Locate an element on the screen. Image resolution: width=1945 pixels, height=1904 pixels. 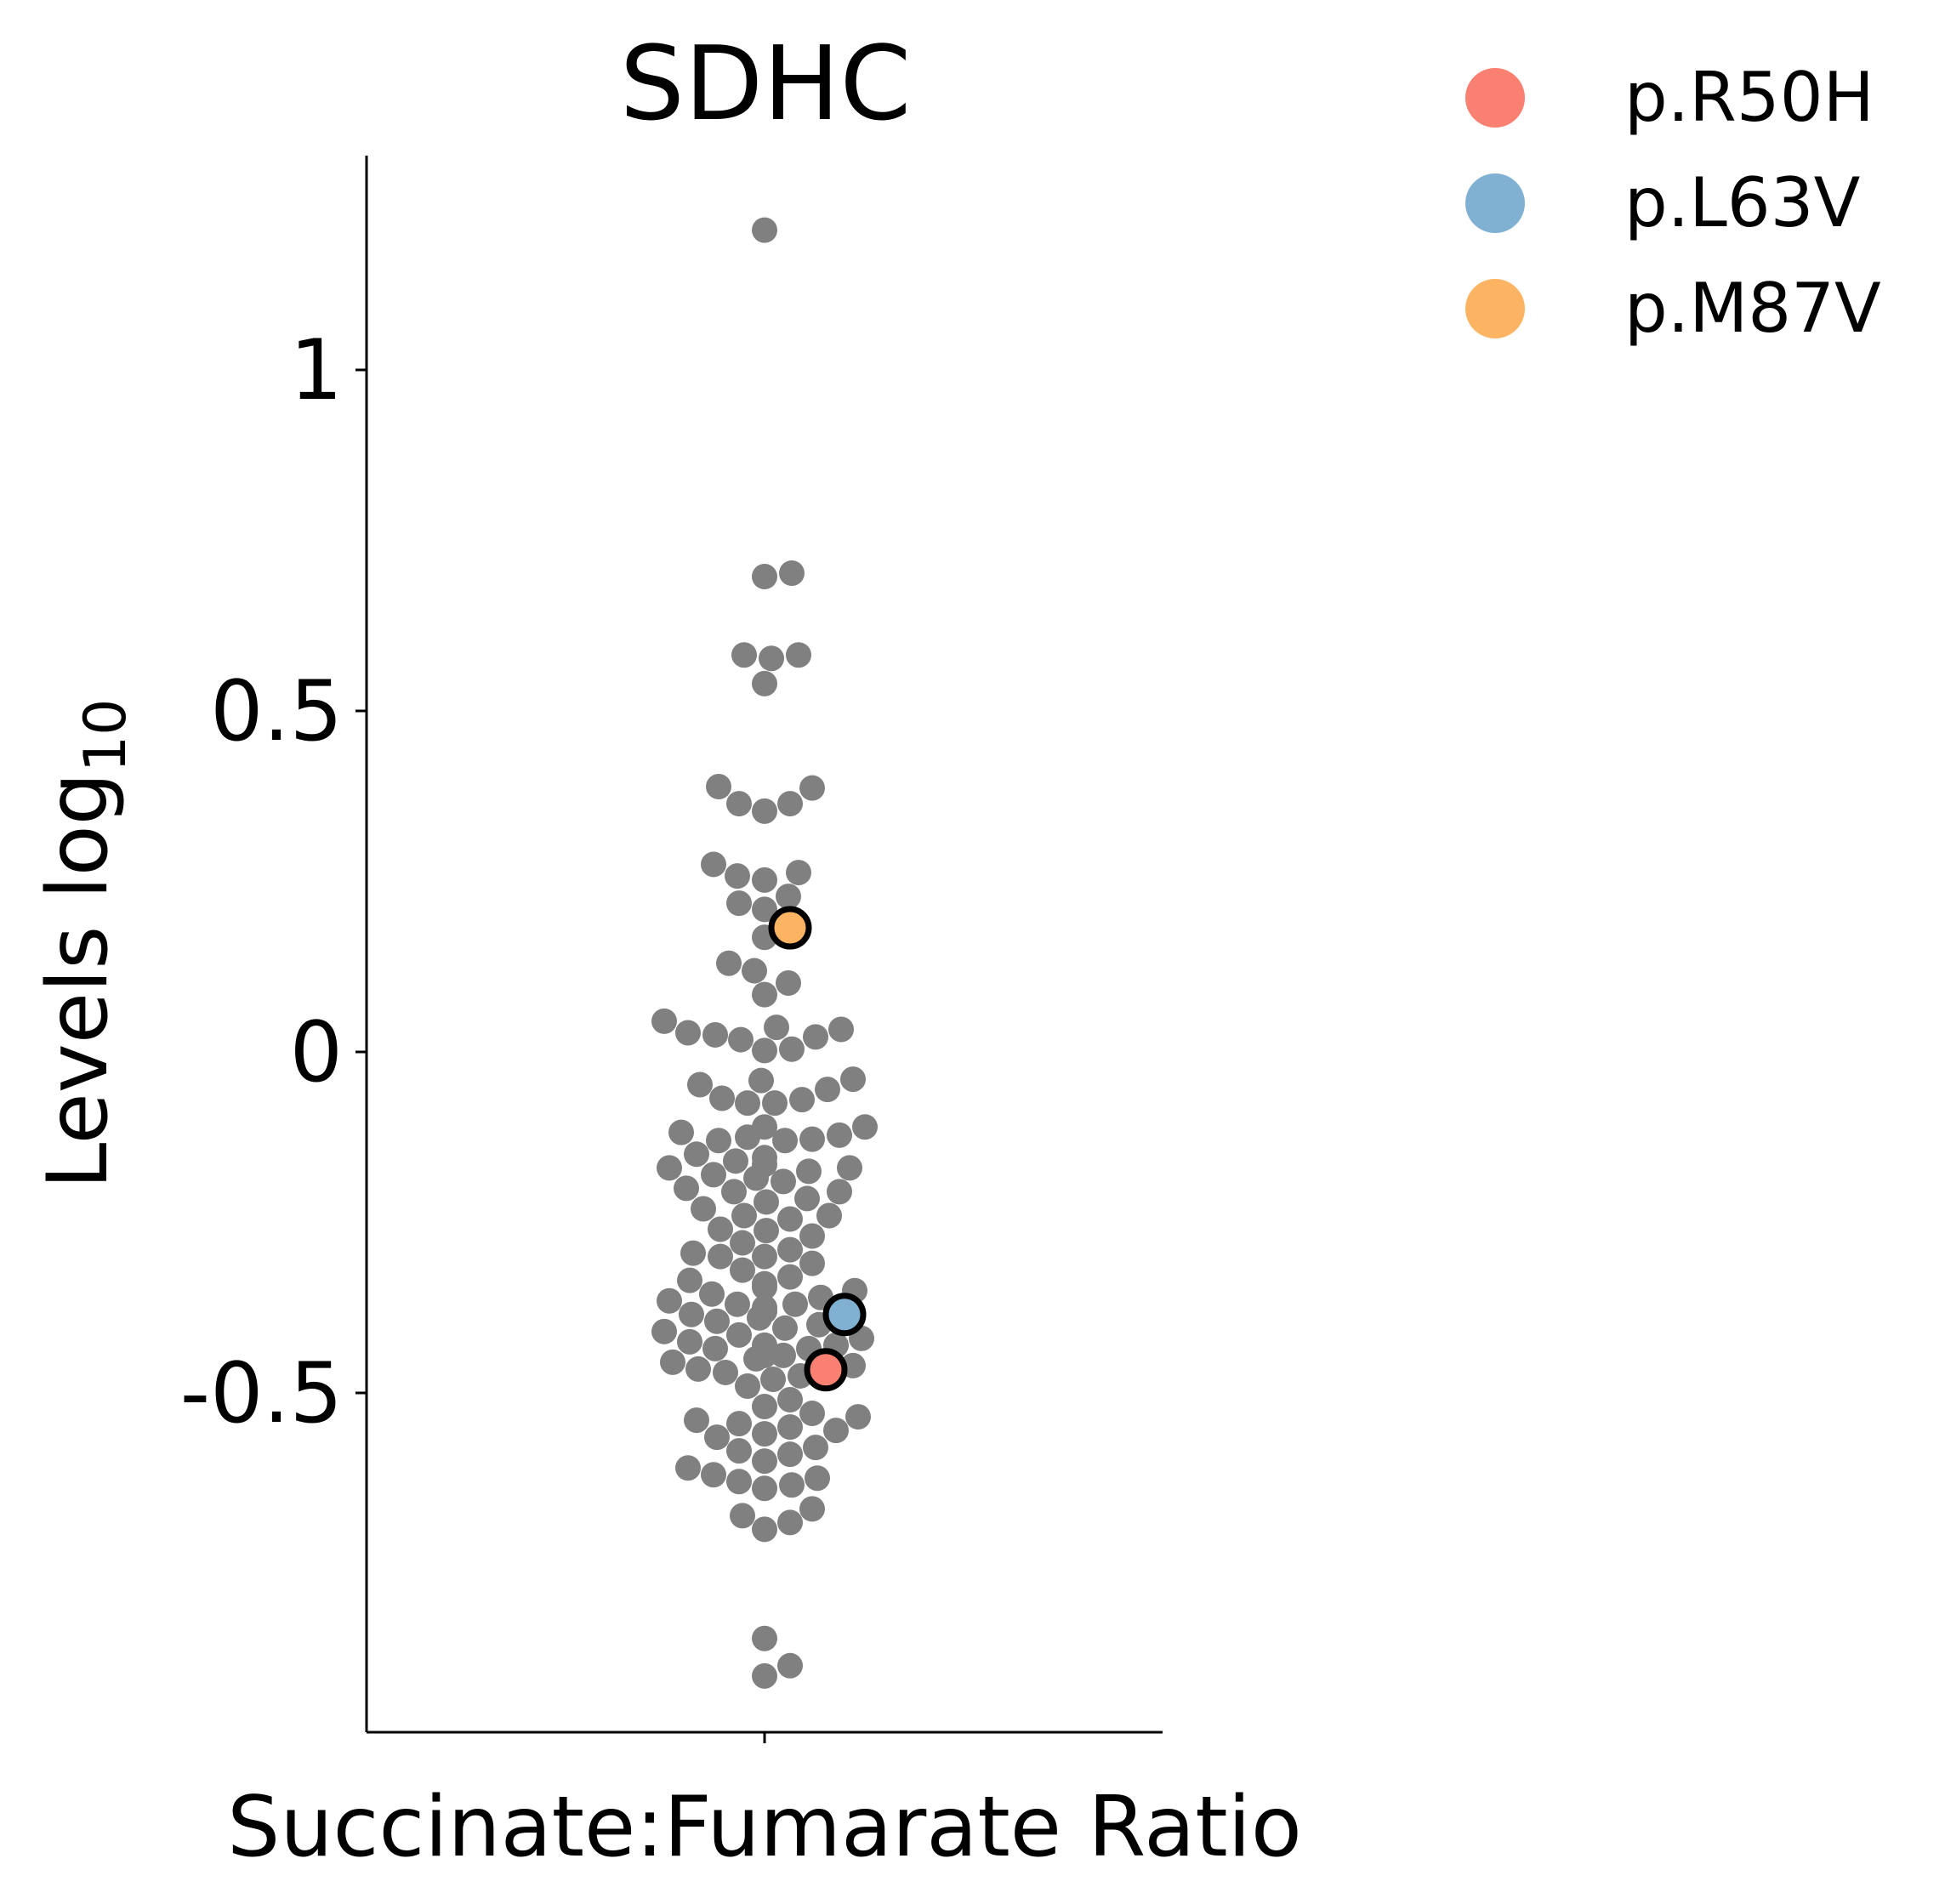
y-tick-label: 0.5 is located at coordinates (277, 711).